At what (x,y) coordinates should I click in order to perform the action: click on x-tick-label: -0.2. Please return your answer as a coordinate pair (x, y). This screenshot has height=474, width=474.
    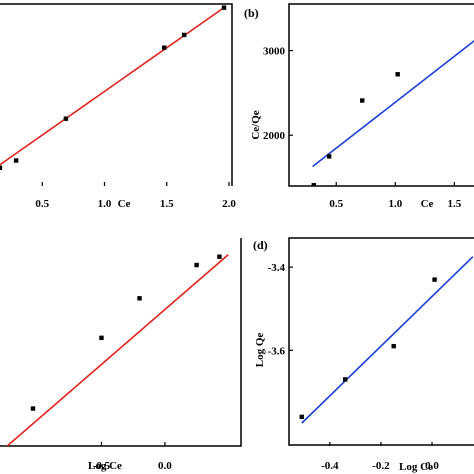
    Looking at the image, I should click on (381, 466).